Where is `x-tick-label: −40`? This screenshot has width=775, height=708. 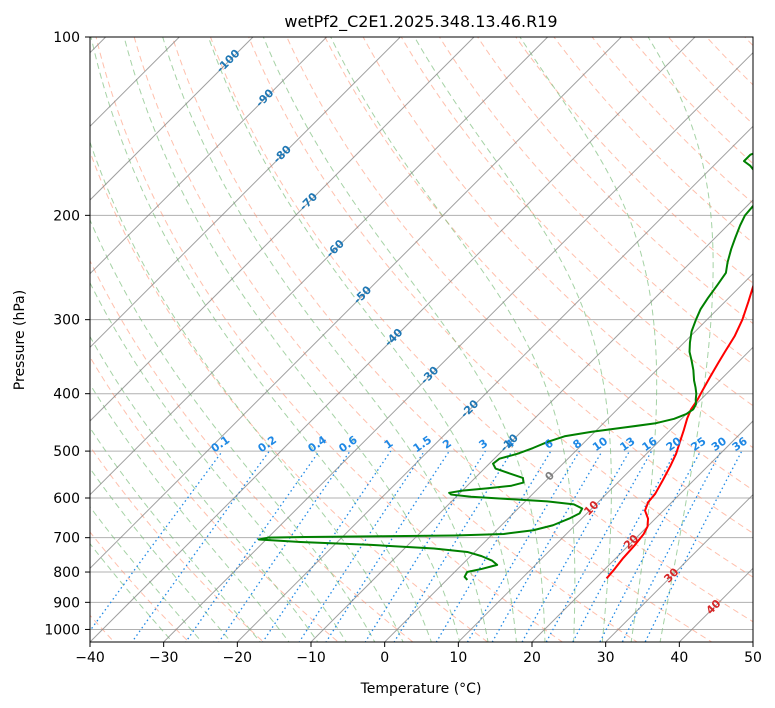
x-tick-label: −40 is located at coordinates (90, 658).